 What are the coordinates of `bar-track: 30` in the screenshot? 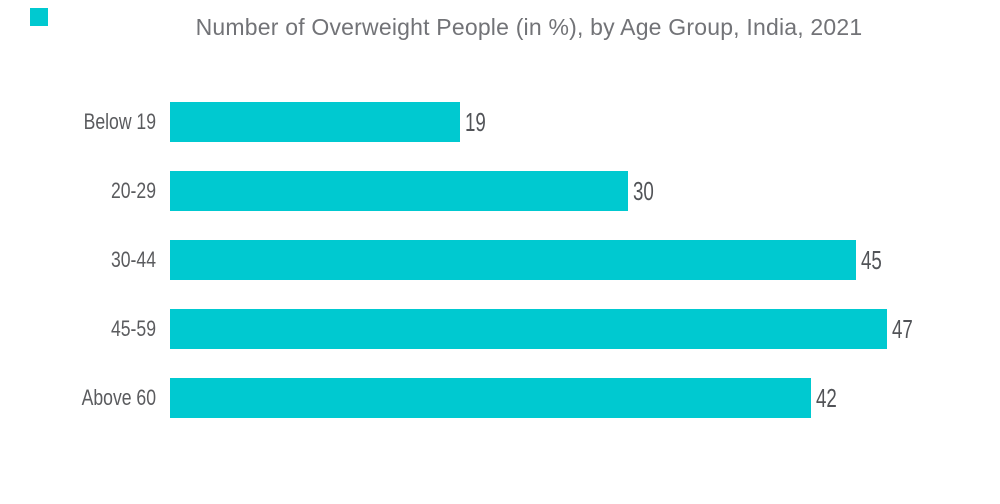 It's located at (415, 191).